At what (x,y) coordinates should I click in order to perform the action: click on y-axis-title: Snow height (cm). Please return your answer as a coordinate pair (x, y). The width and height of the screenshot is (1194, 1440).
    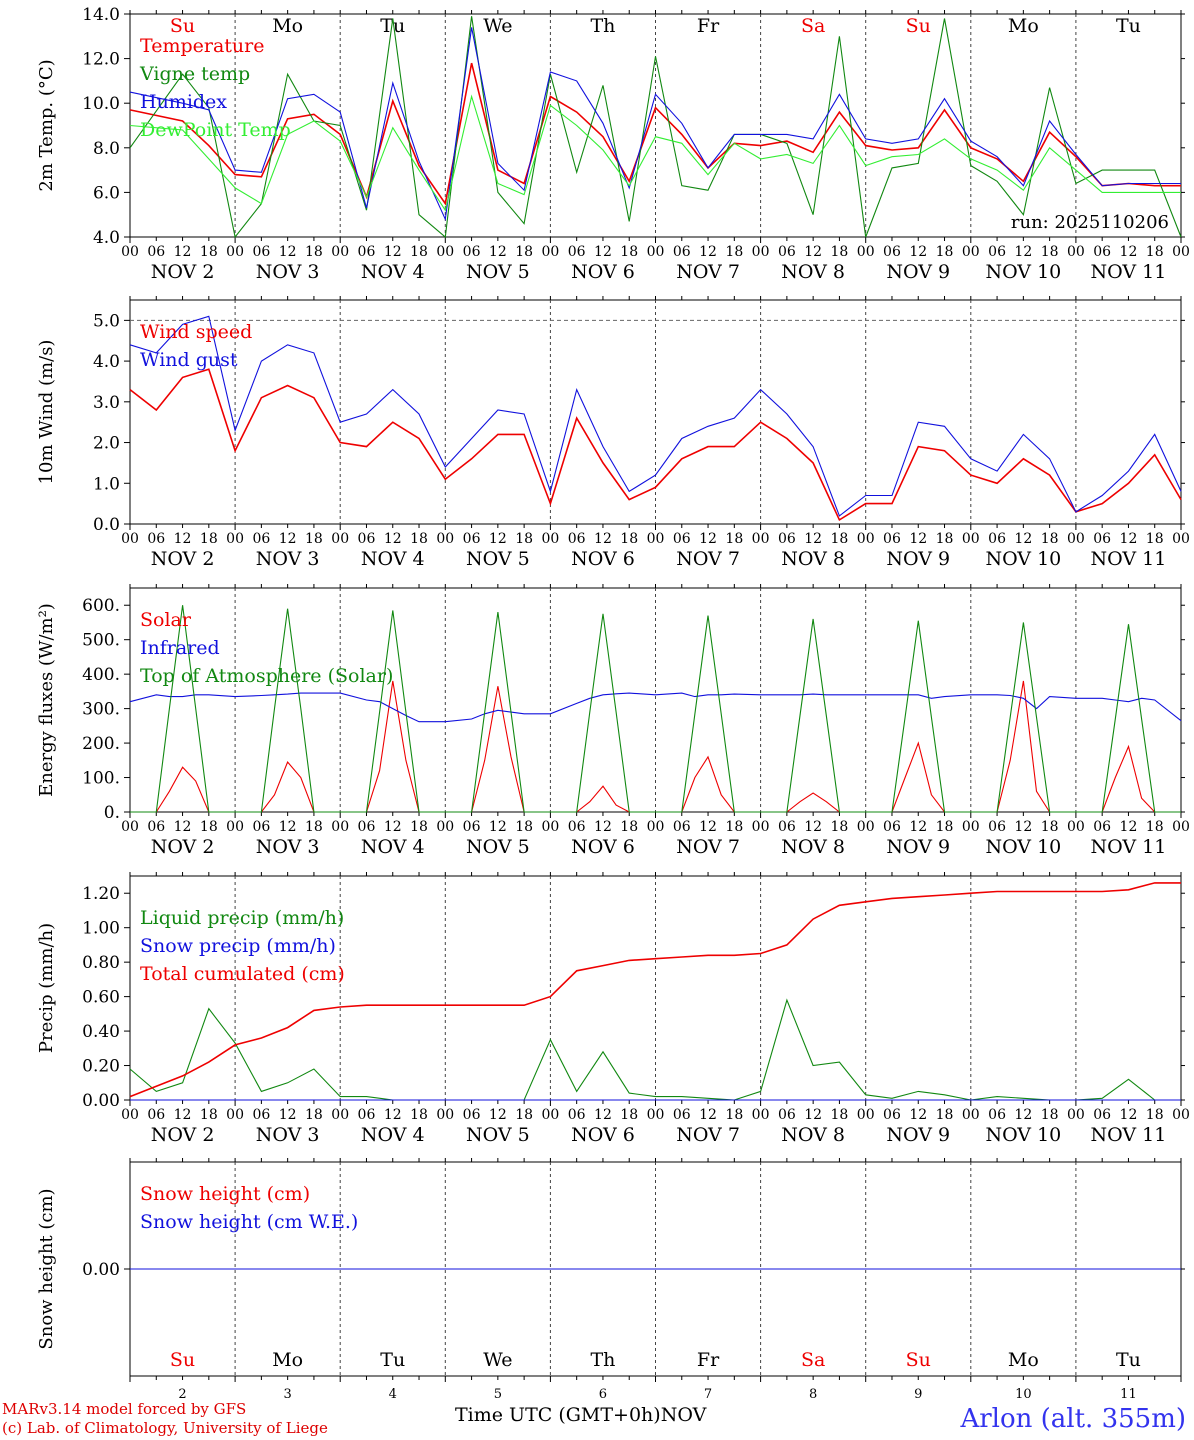
    Looking at the image, I should click on (46, 1268).